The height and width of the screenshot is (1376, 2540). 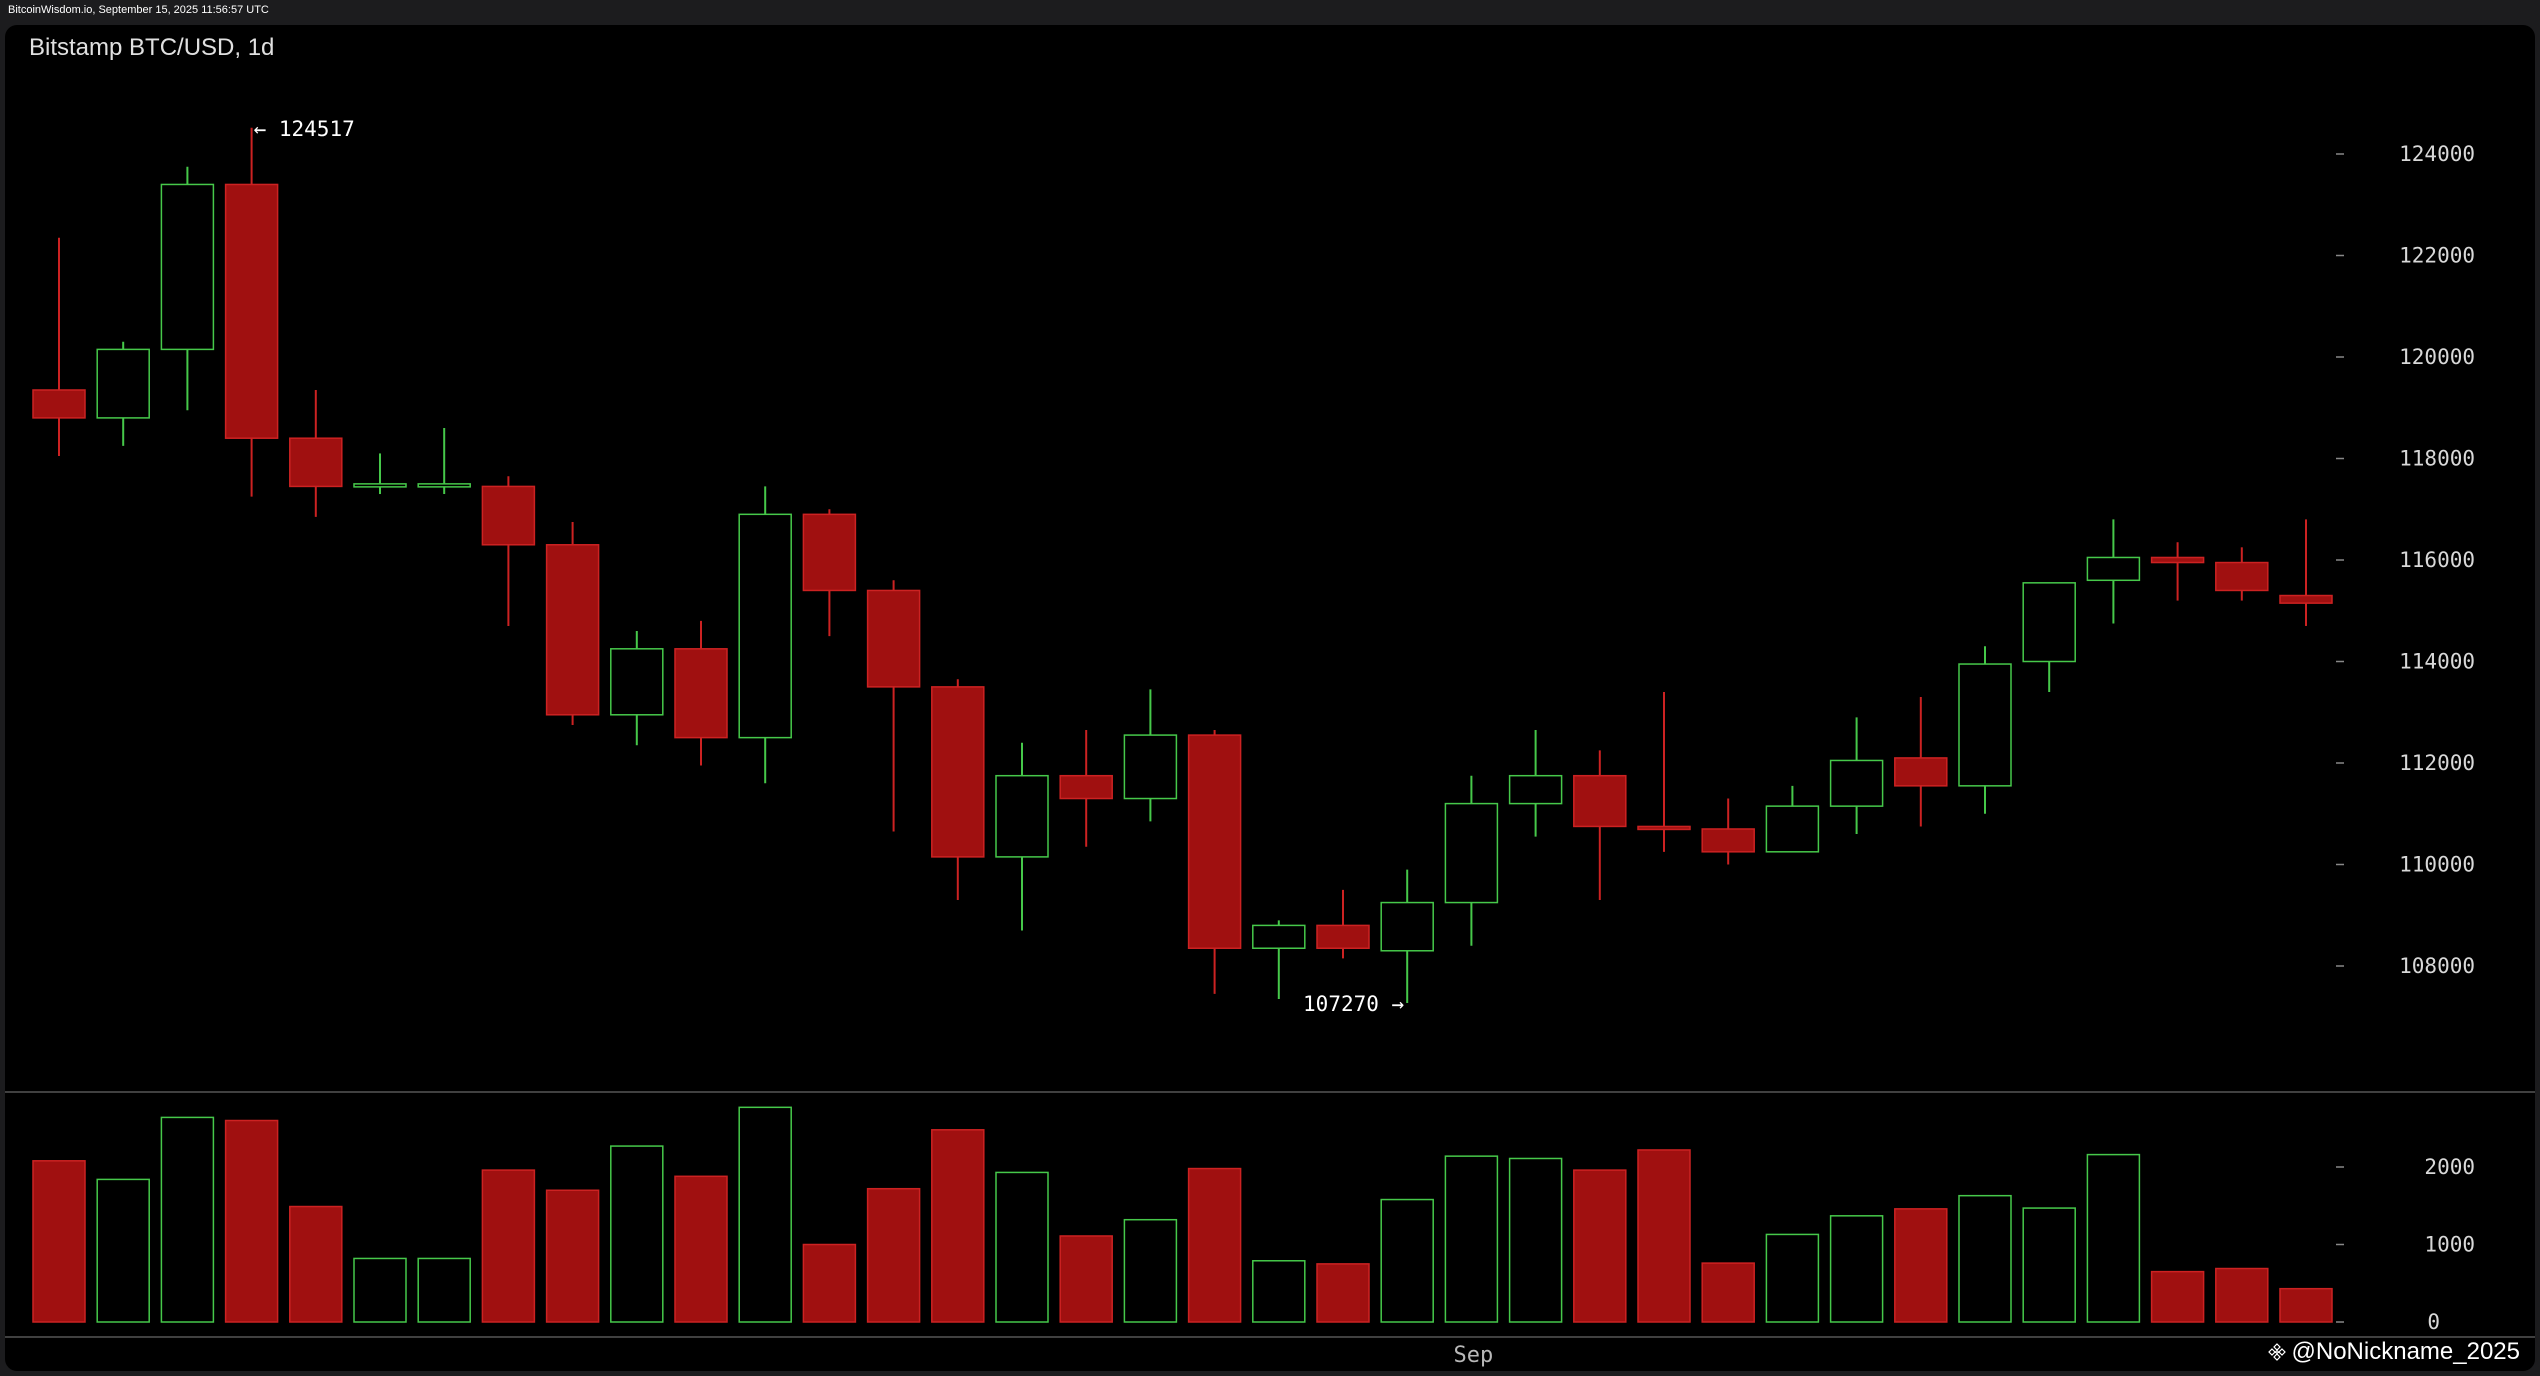 I want to click on low-annotation: 107270 →, so click(x=1353, y=1004).